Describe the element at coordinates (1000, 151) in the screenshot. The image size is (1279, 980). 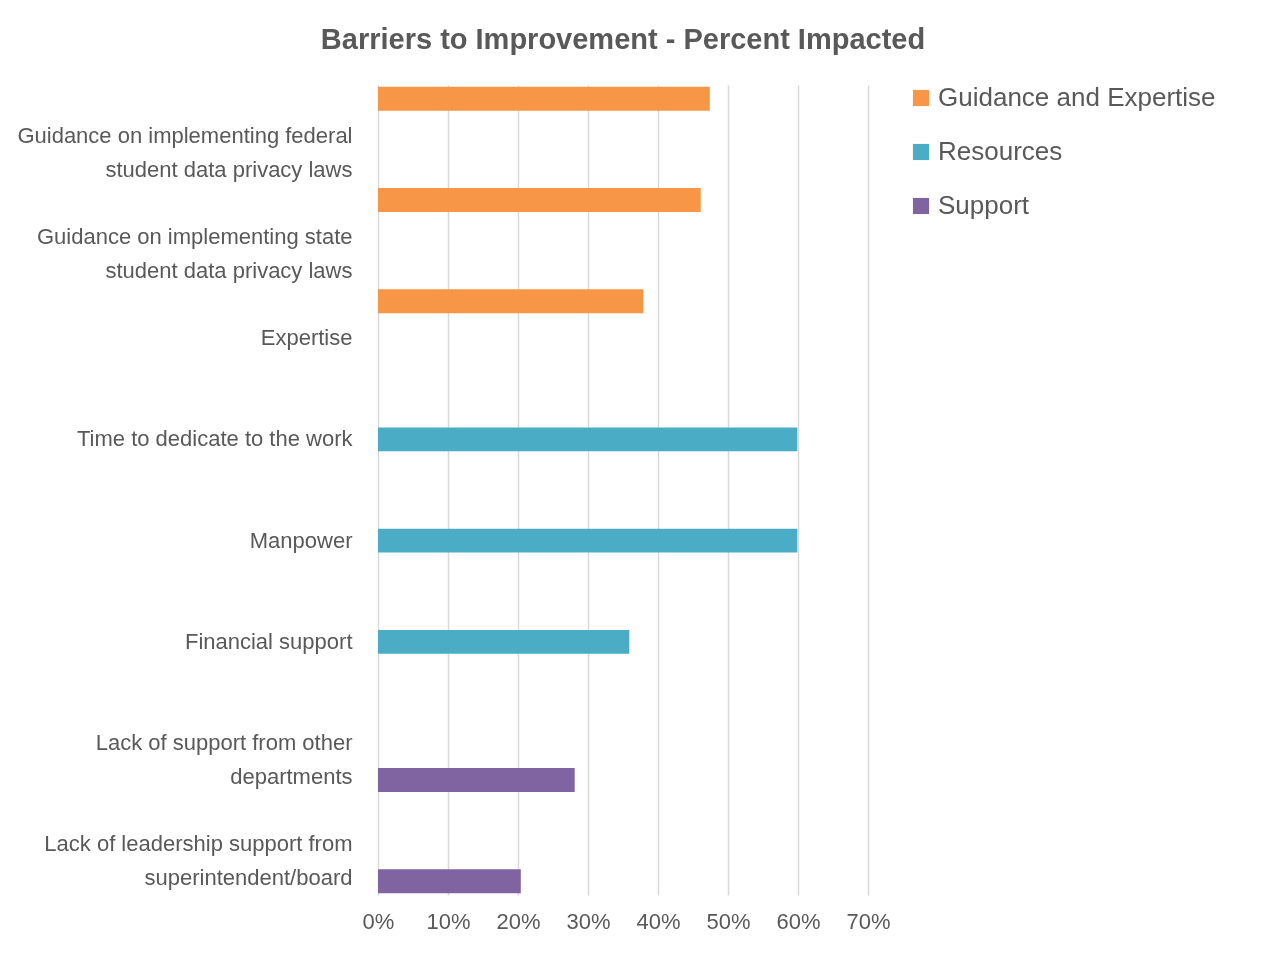
I see `legend-label: Resources` at that location.